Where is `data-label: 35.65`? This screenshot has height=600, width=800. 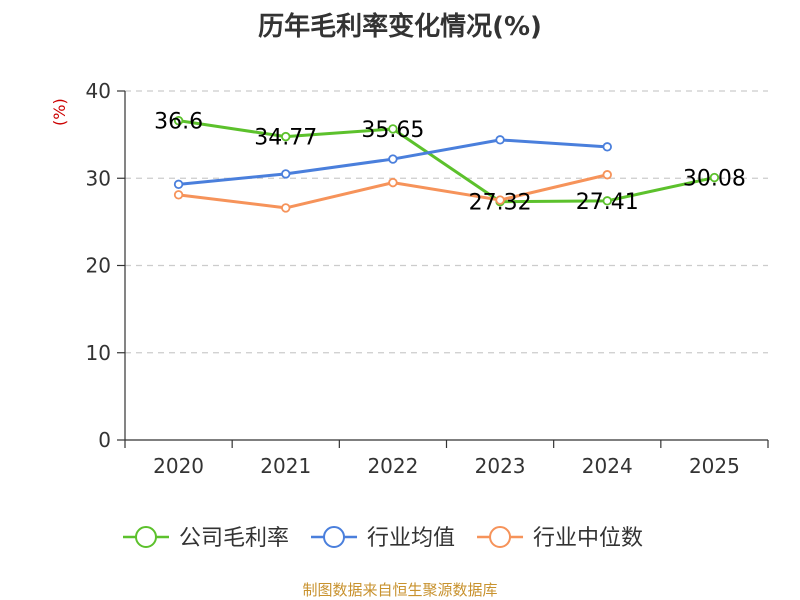 data-label: 35.65 is located at coordinates (392, 130).